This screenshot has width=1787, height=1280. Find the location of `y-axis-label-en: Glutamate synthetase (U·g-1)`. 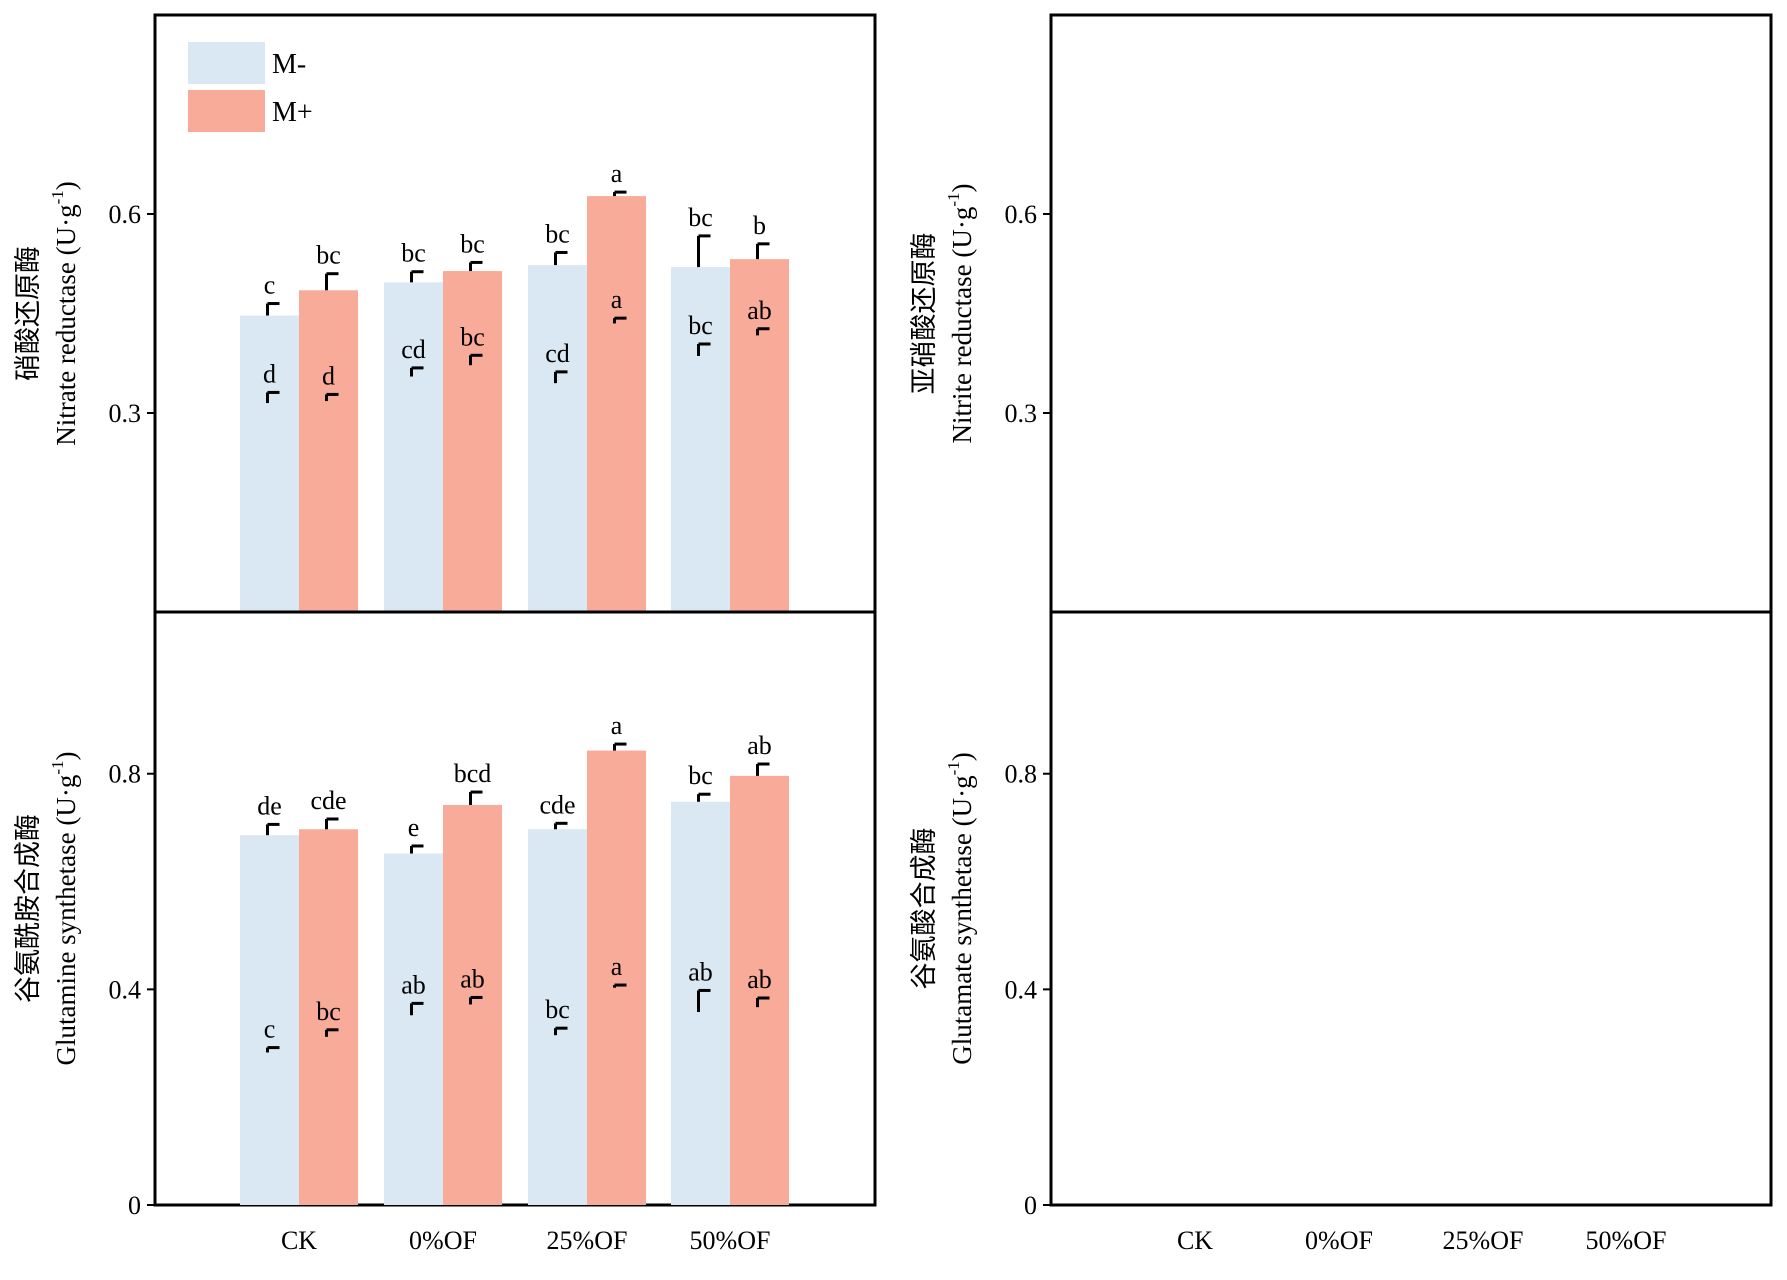

y-axis-label-en: Glutamate synthetase (U·g-1) is located at coordinates (960, 908).